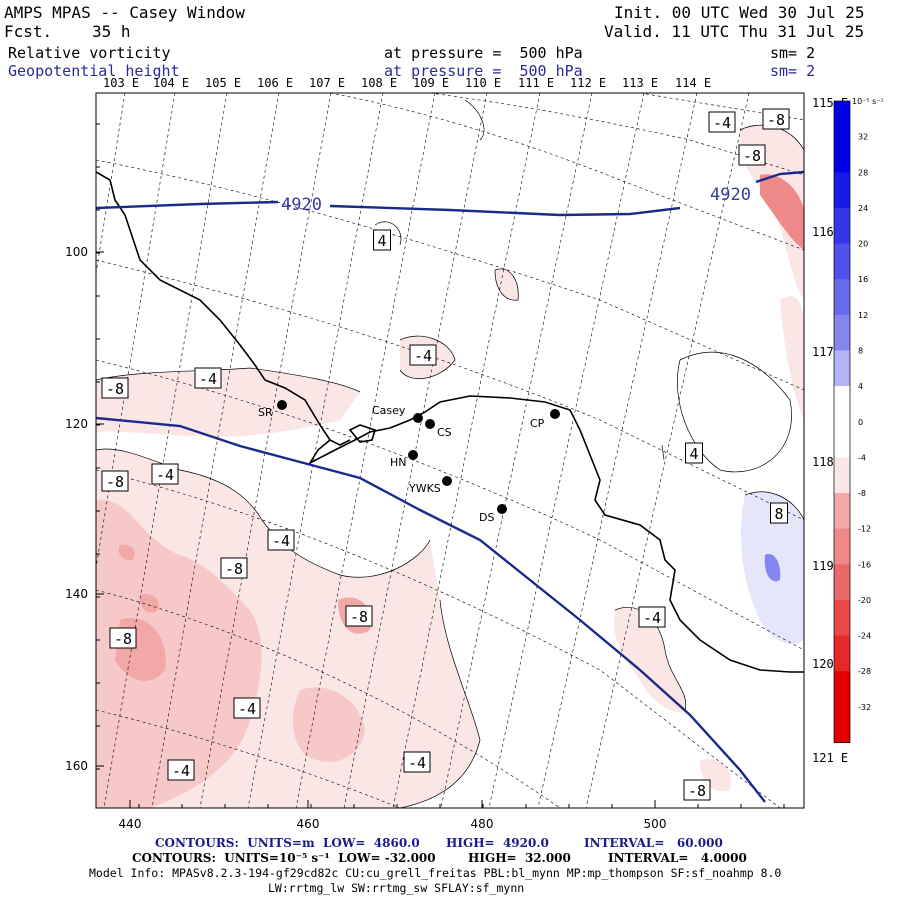 The height and width of the screenshot is (900, 900). I want to click on station-label: HN, so click(398, 462).